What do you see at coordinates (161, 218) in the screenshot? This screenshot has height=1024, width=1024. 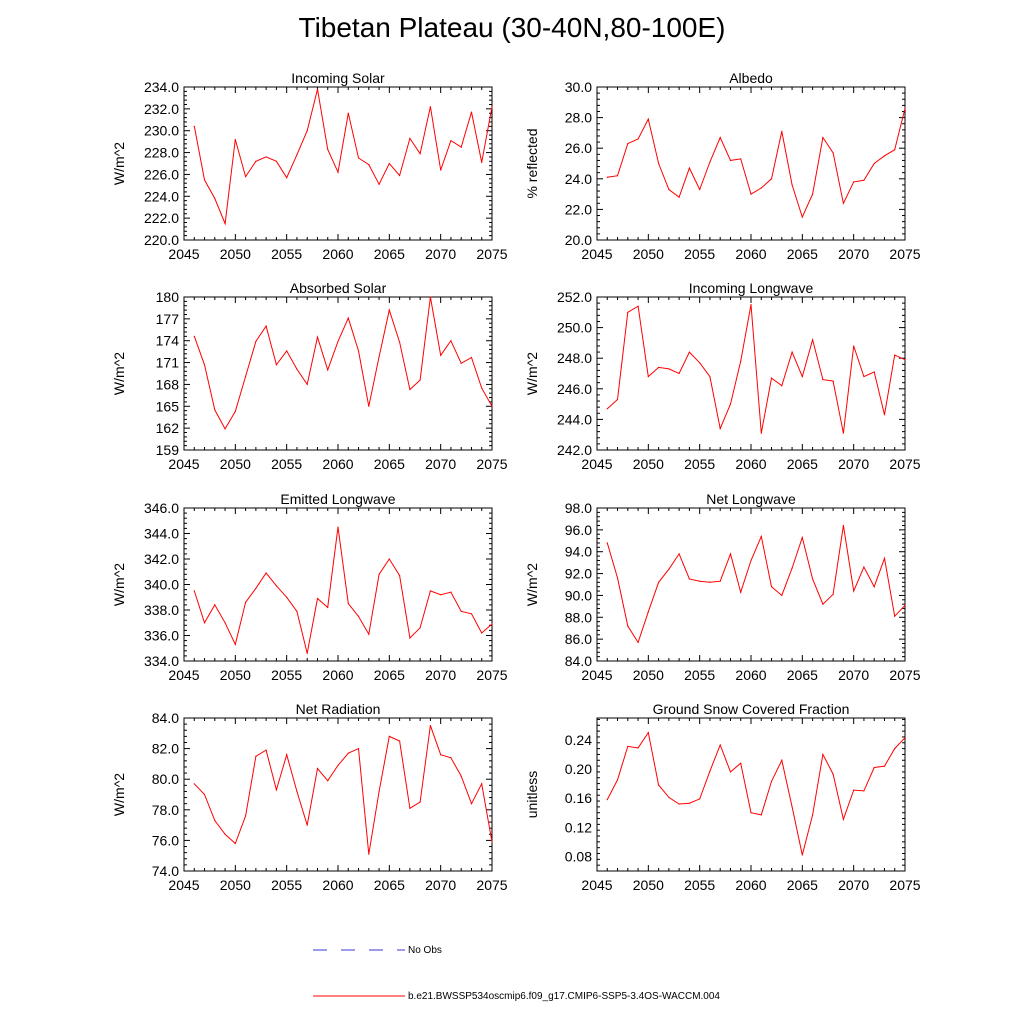 I see `y-tick-label: 222.0` at bounding box center [161, 218].